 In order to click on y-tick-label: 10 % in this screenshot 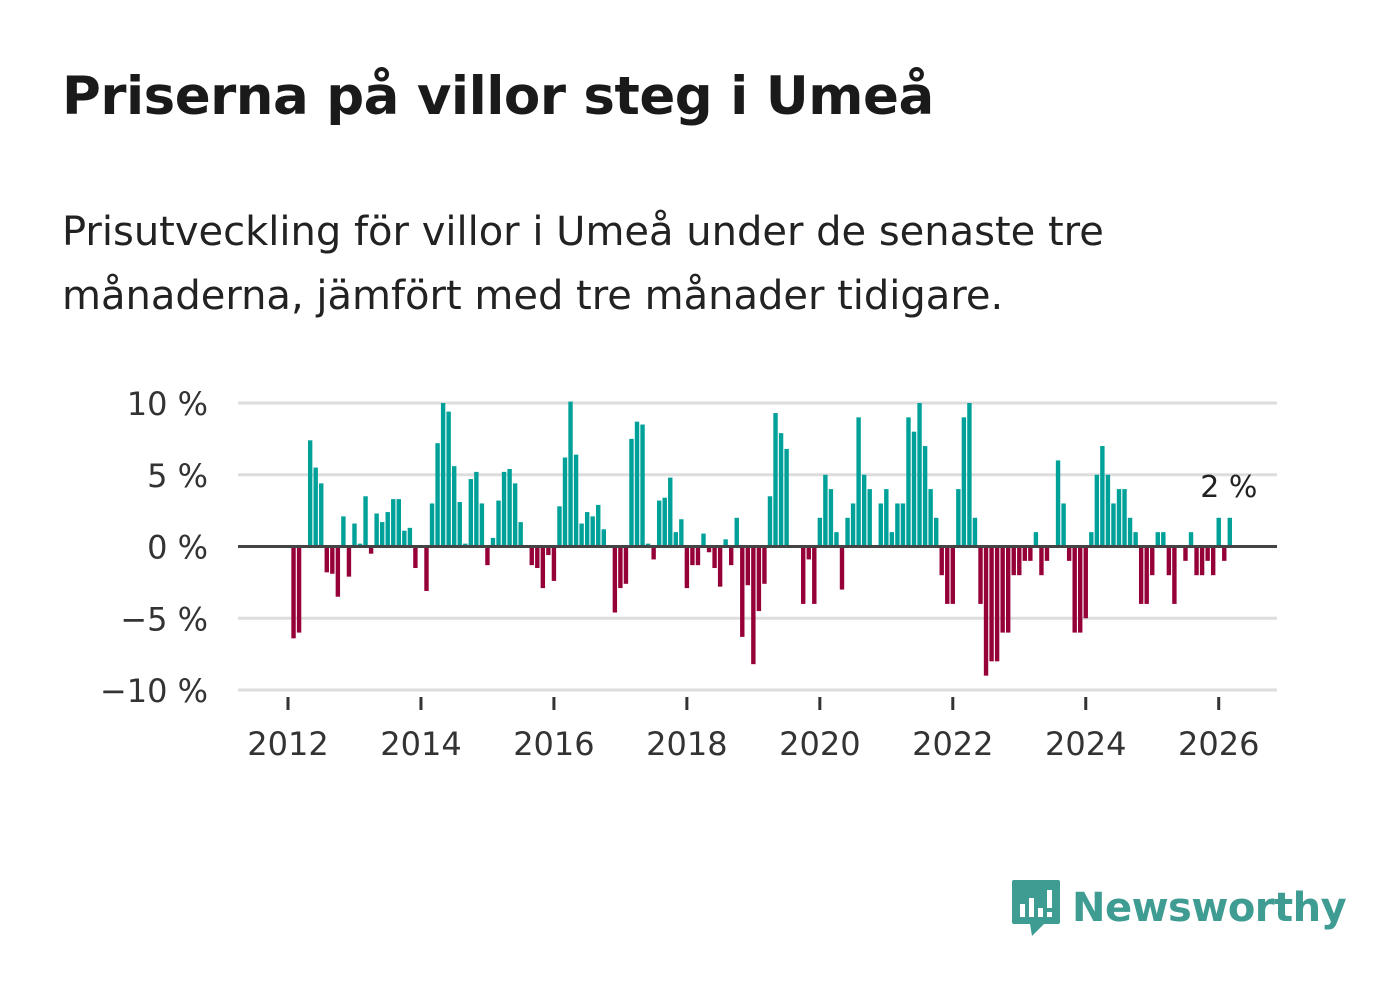, I will do `click(167, 404)`.